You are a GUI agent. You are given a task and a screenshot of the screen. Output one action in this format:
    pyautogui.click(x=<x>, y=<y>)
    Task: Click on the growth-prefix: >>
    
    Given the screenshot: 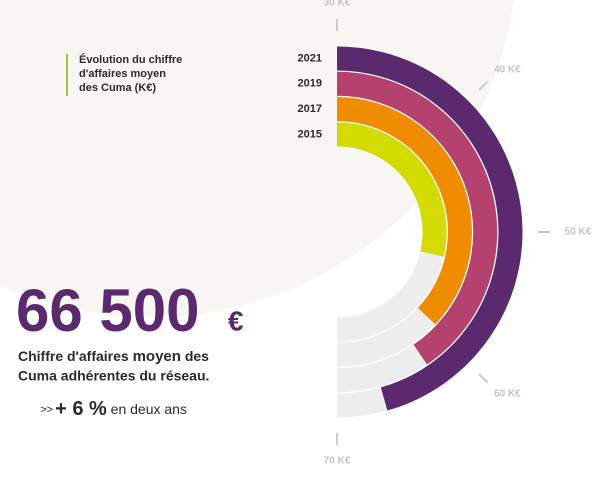 What is the action you would take?
    pyautogui.click(x=46, y=410)
    